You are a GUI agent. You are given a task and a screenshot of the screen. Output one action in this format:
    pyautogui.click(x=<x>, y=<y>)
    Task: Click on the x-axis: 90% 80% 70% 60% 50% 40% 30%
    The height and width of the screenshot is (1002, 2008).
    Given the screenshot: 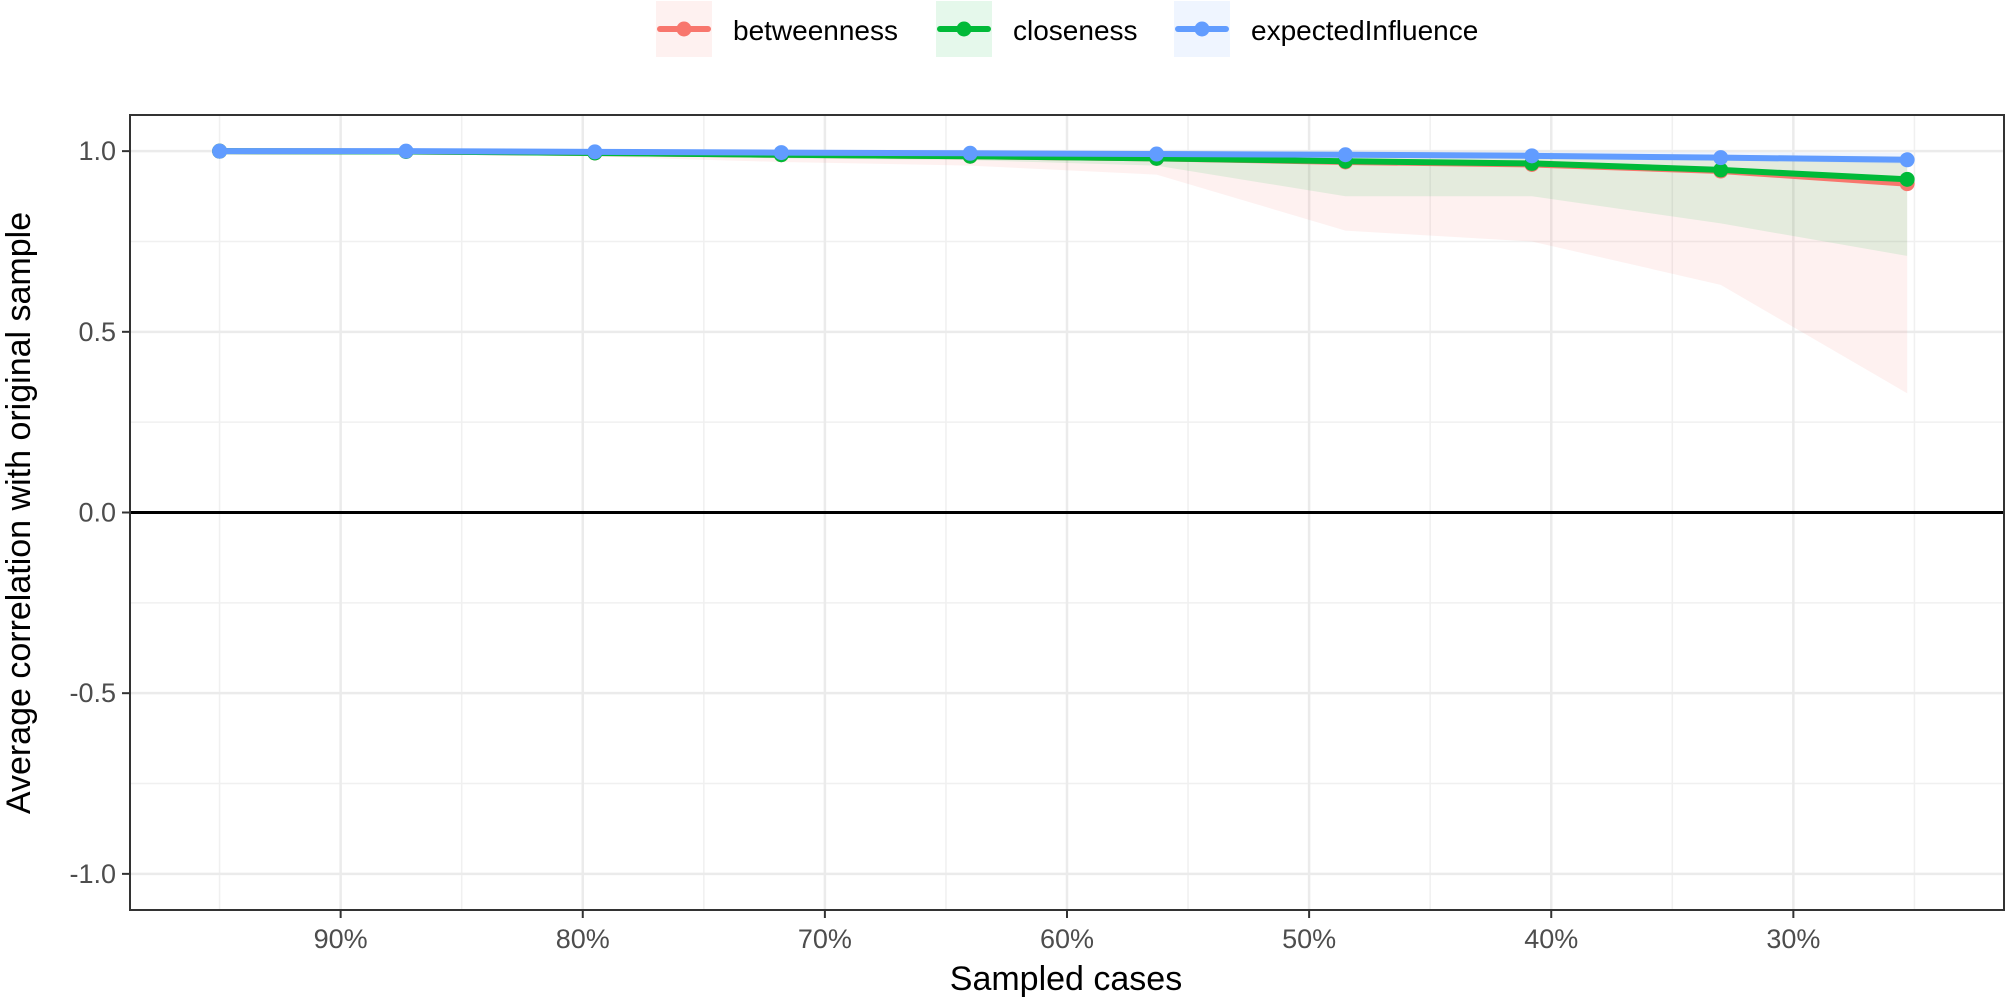 What is the action you would take?
    pyautogui.click(x=1067, y=932)
    